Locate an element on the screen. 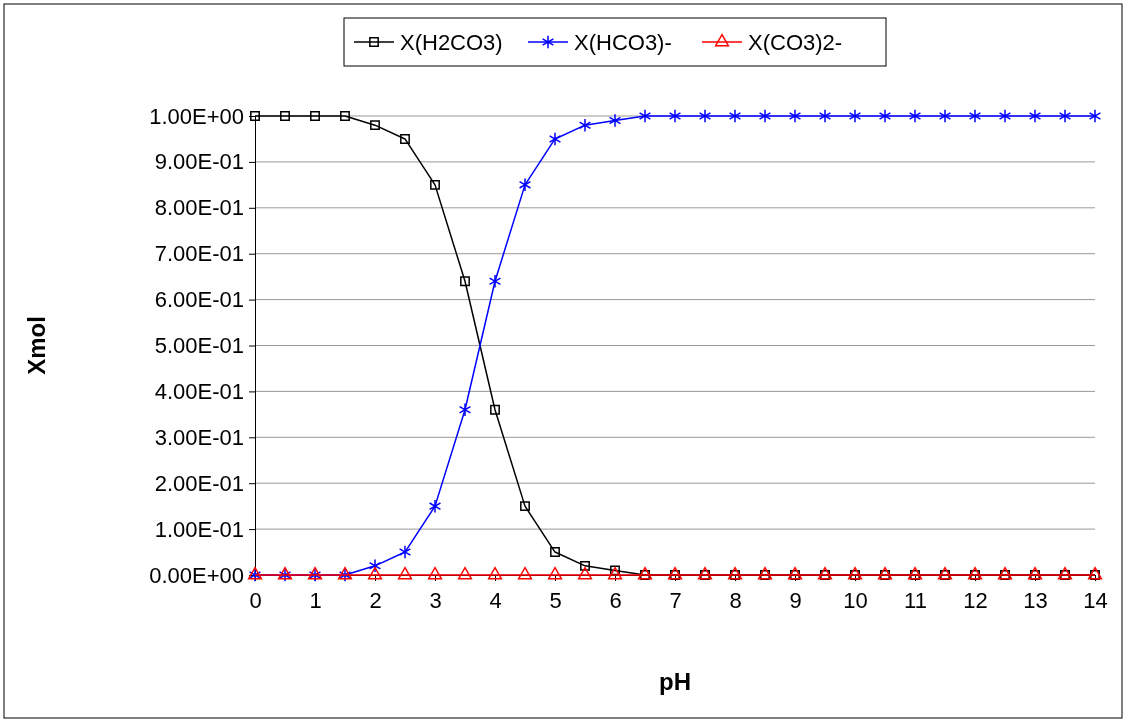 The height and width of the screenshot is (722, 1126). x-tick-label: 2 is located at coordinates (375, 601).